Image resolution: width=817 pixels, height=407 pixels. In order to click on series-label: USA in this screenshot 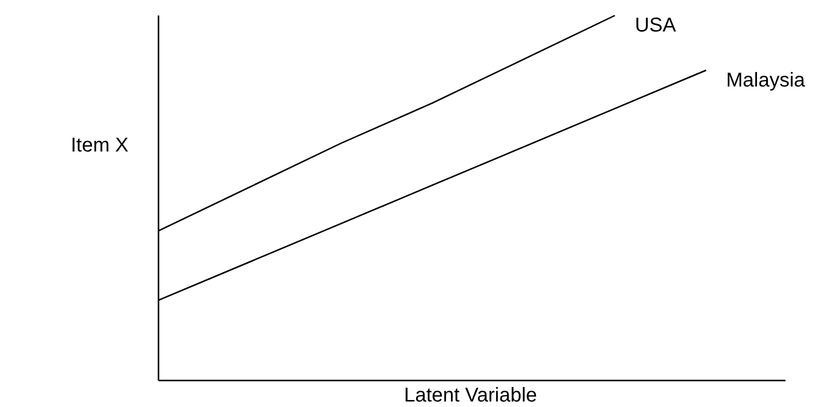, I will do `click(655, 25)`.